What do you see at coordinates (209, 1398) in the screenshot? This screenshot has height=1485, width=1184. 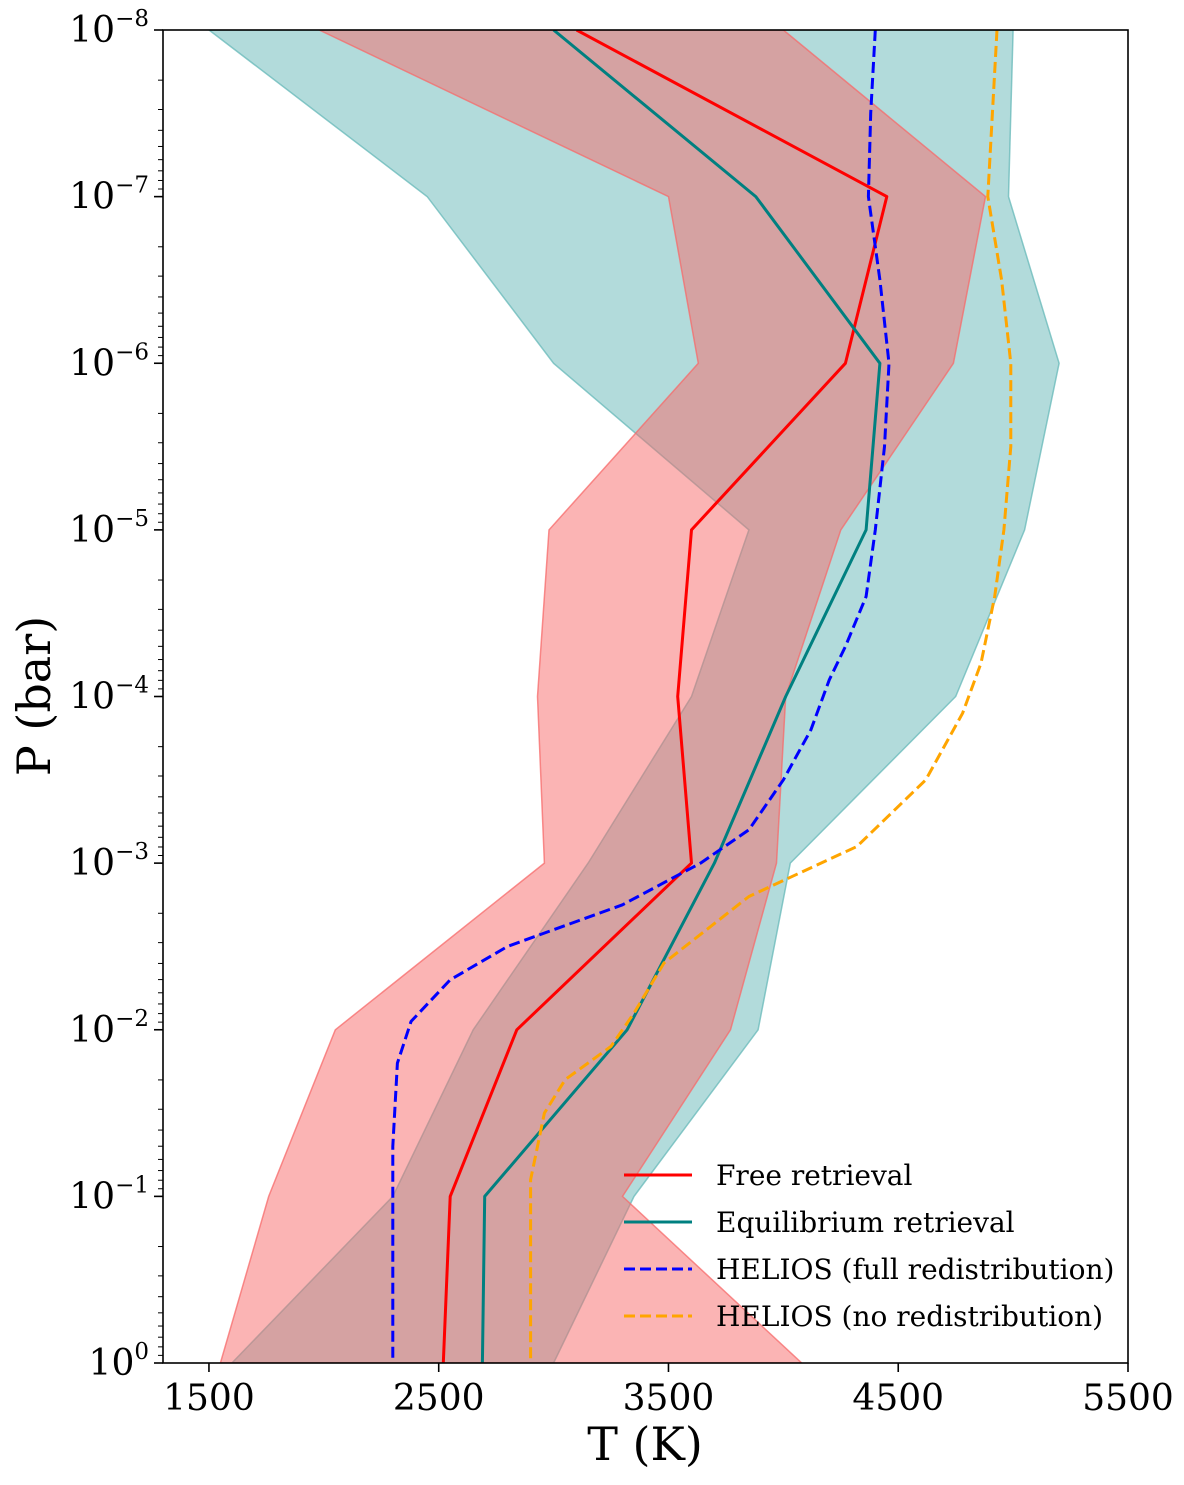 I see `x-tick-label: 1500` at bounding box center [209, 1398].